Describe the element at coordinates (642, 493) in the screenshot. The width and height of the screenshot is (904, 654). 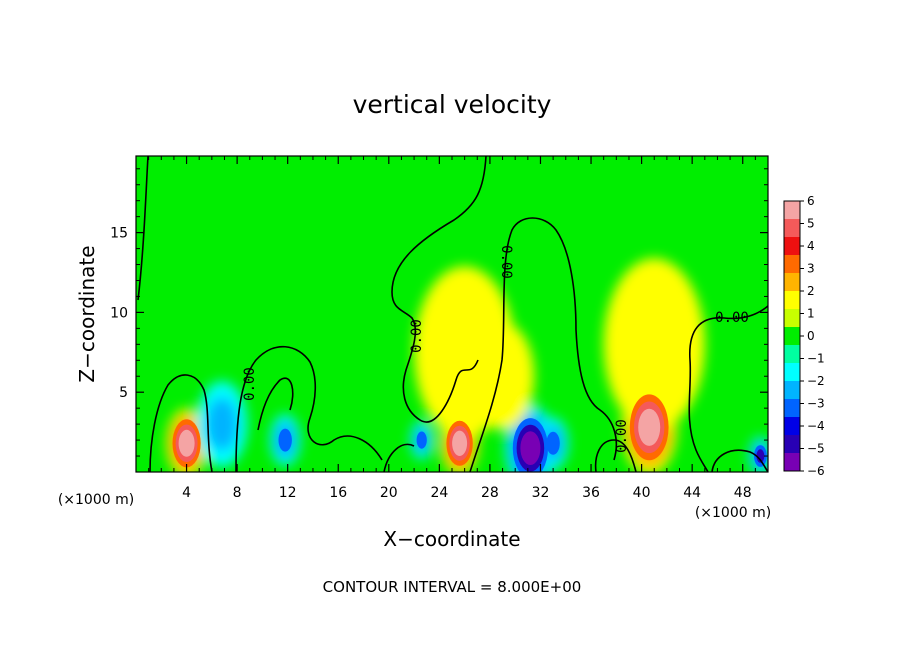
I see `x-tick-label: 40` at that location.